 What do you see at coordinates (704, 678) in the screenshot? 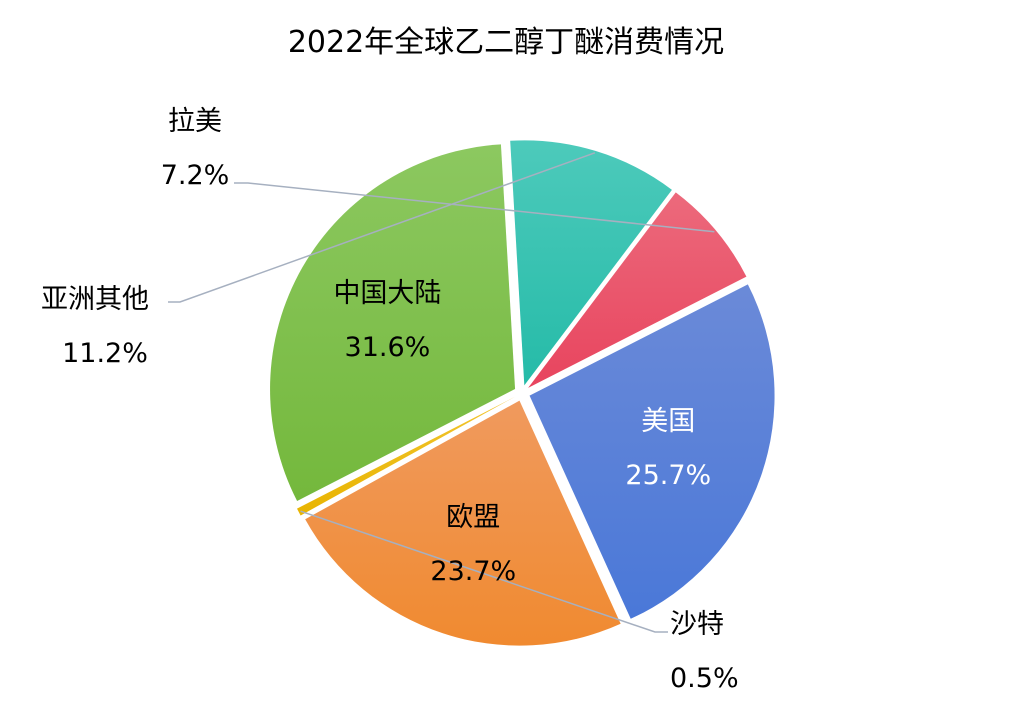
I see `slice-label-value: 0.5%` at bounding box center [704, 678].